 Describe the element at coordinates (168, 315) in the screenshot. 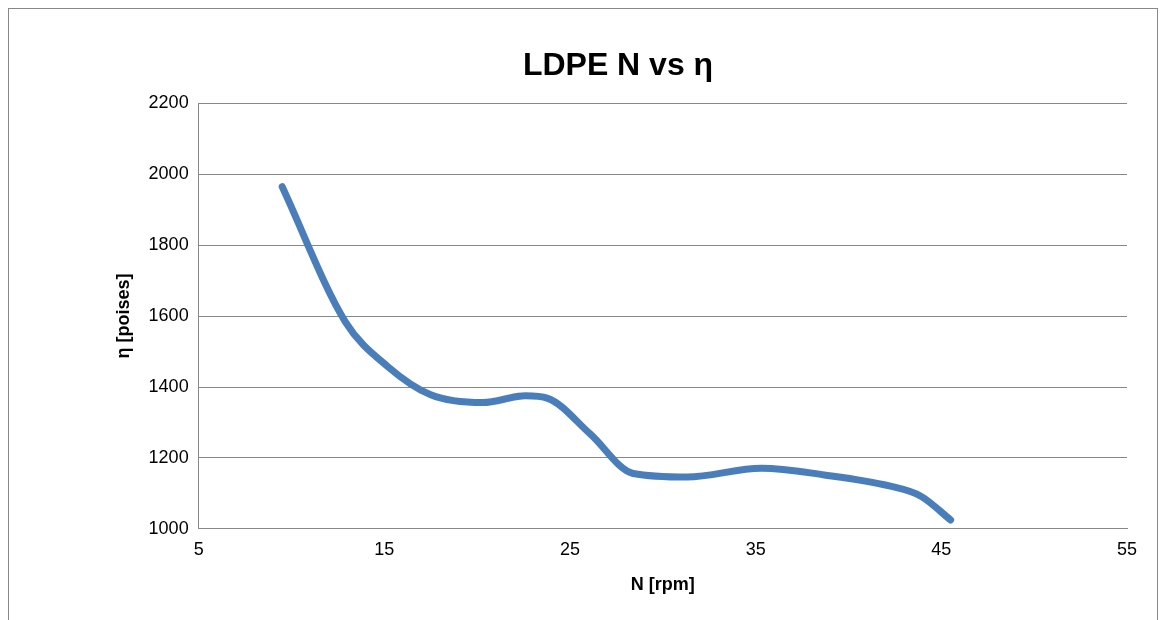

I see `y-tick-label: 1600` at that location.